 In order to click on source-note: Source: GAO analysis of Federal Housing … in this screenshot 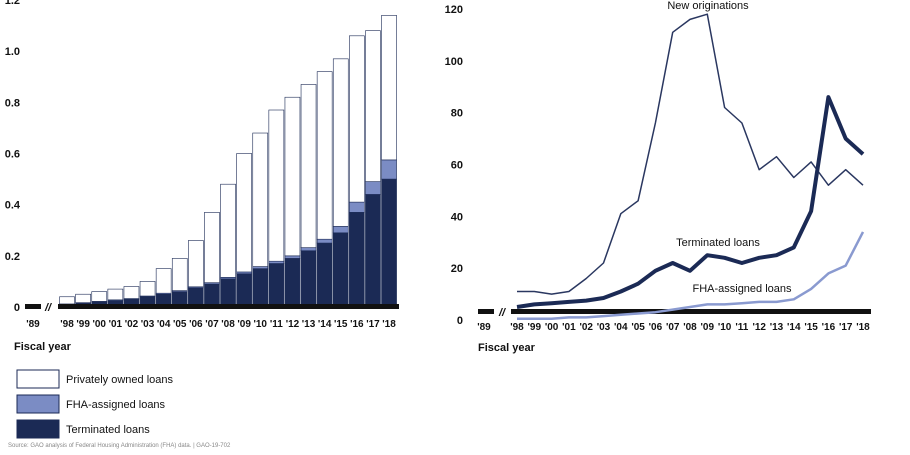, I will do `click(119, 446)`.